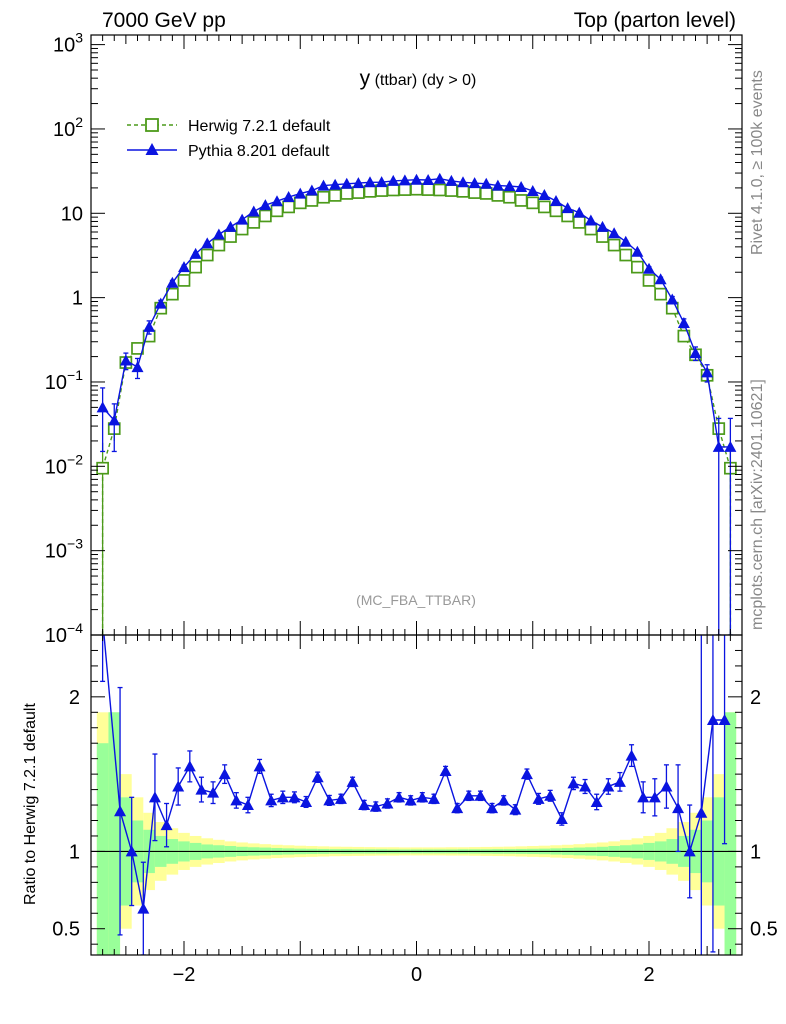 This screenshot has width=786, height=1024. I want to click on header-right-label: Top (parton level), so click(655, 20).